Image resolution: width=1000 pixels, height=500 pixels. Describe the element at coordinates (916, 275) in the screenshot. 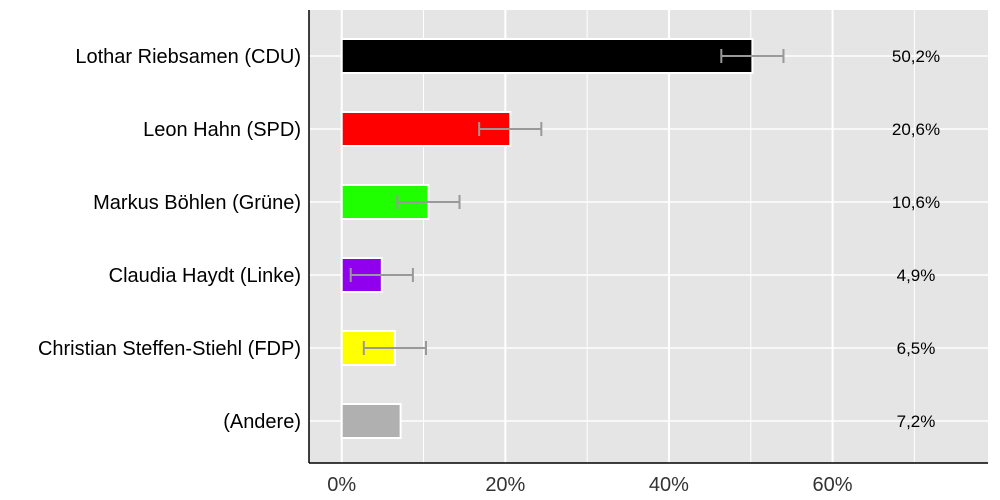

I see `value-label: 4,9%` at that location.